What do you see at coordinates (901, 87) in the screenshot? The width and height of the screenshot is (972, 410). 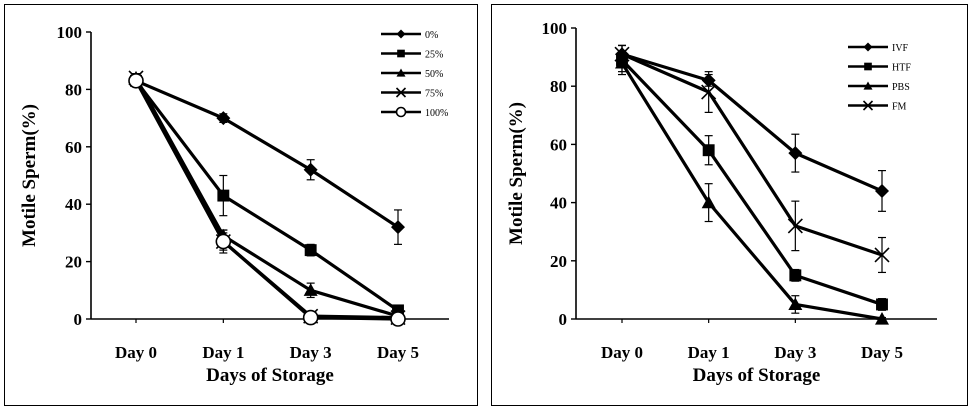 I see `legend-label: PBS` at bounding box center [901, 87].